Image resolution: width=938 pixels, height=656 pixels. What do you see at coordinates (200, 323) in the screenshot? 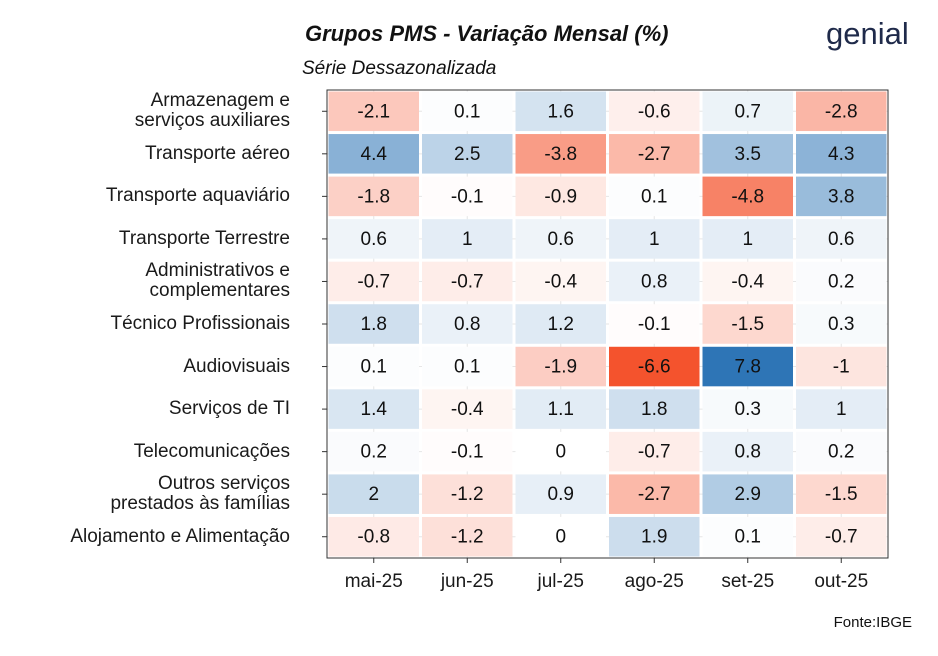
I see `y-tick-label: Técnico Profissionais` at bounding box center [200, 323].